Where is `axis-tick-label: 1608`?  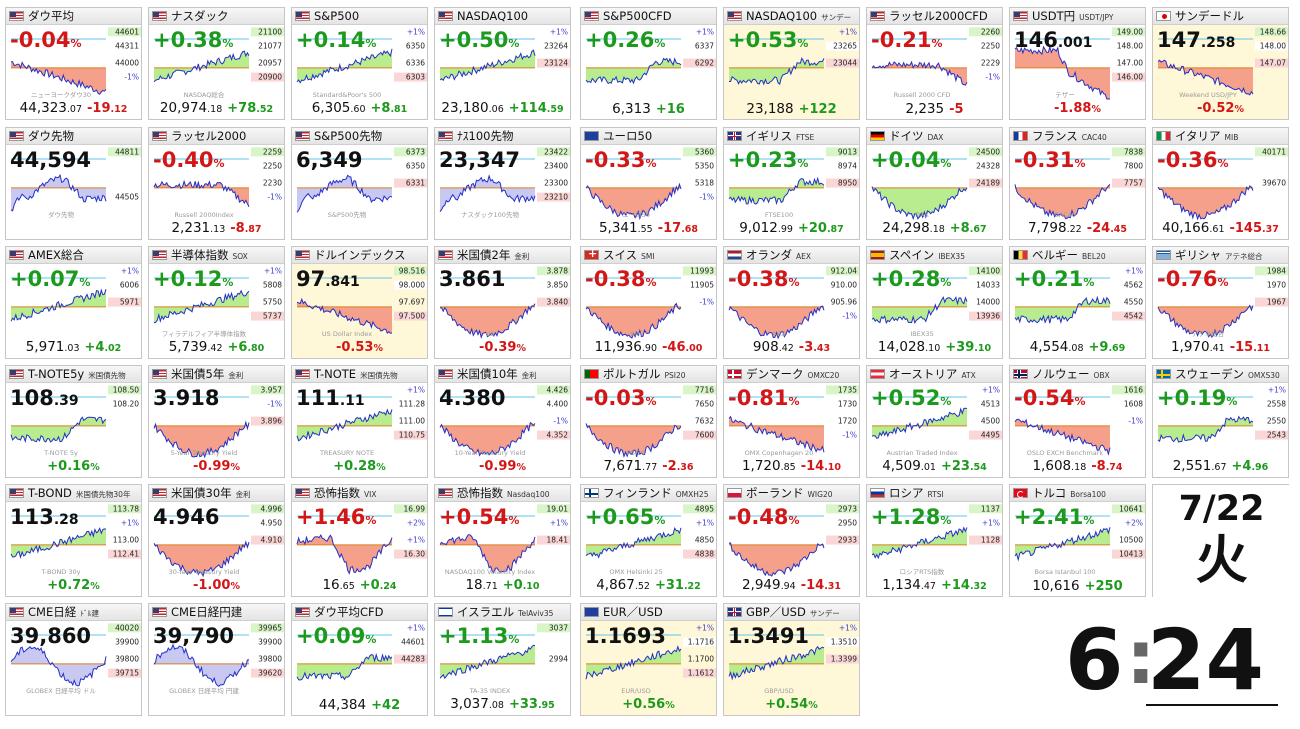
axis-tick-label: 1608 is located at coordinates (1133, 403).